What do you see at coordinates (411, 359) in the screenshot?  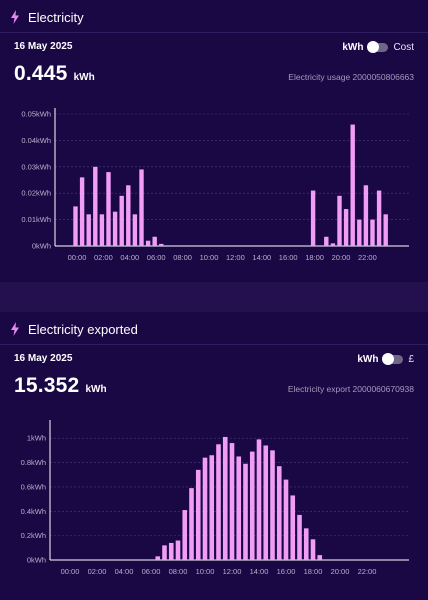 I see `toggle-currency-label: £` at bounding box center [411, 359].